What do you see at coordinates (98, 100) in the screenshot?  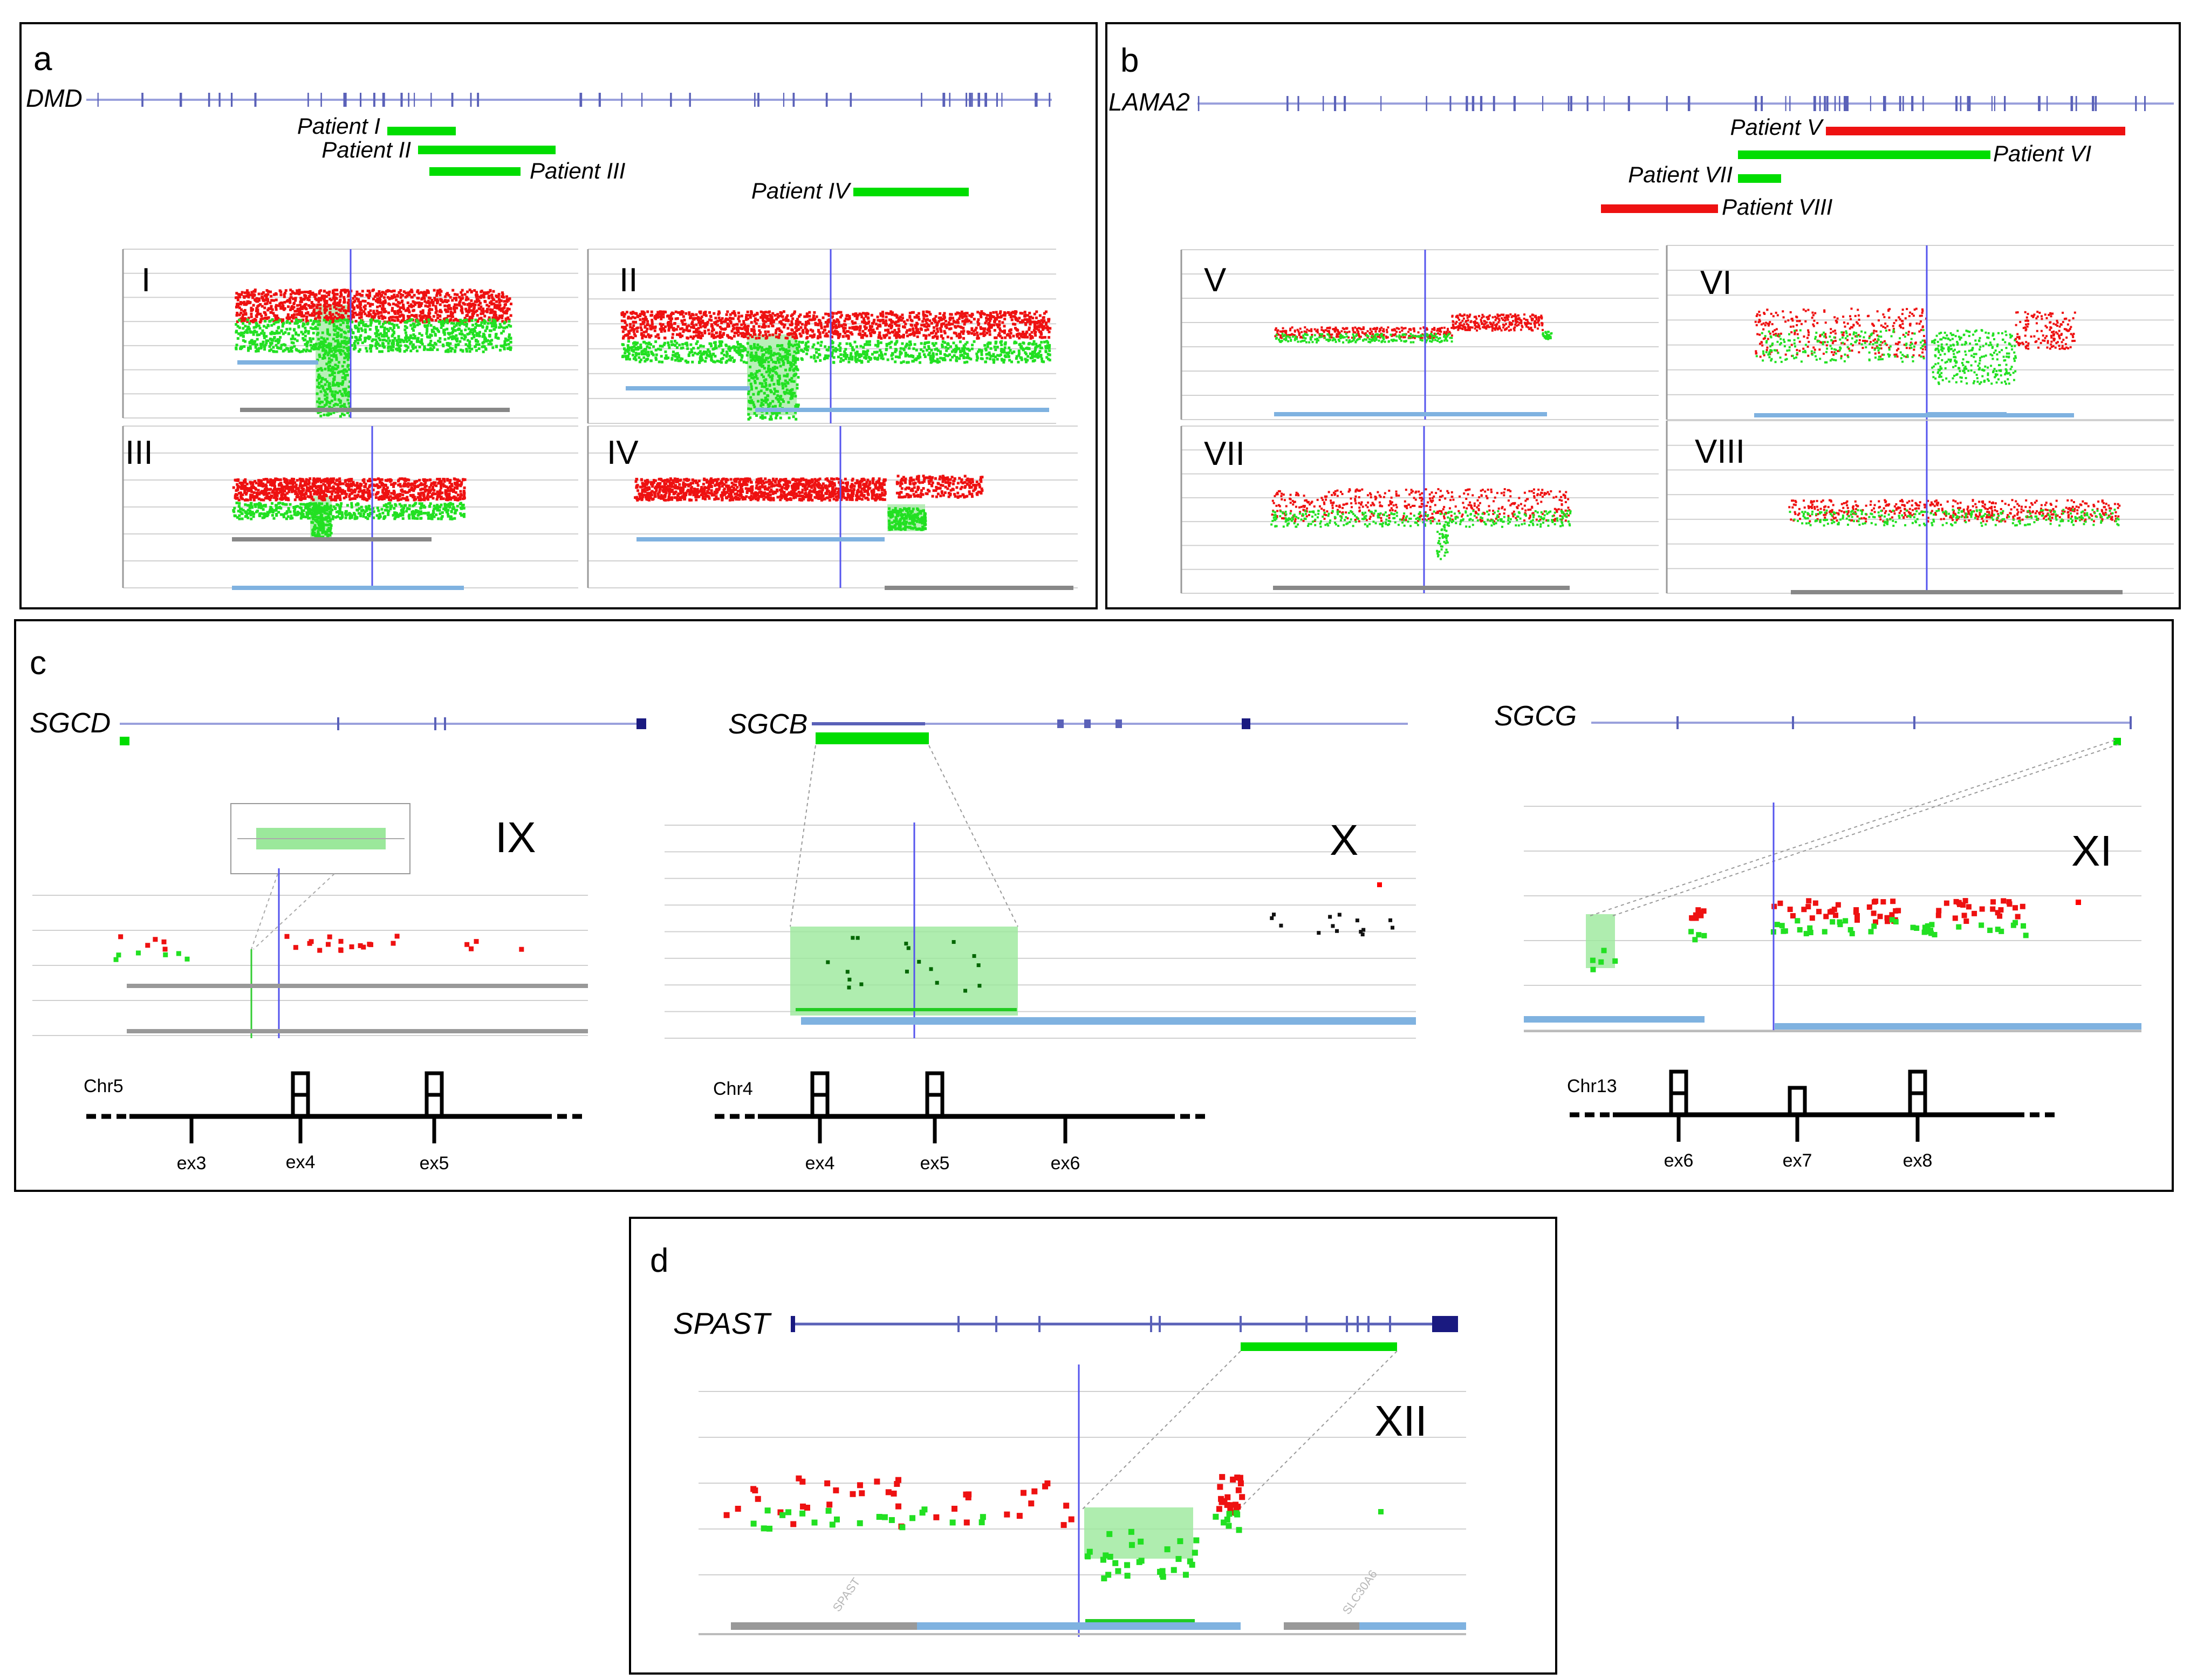 I see `exon-mark` at bounding box center [98, 100].